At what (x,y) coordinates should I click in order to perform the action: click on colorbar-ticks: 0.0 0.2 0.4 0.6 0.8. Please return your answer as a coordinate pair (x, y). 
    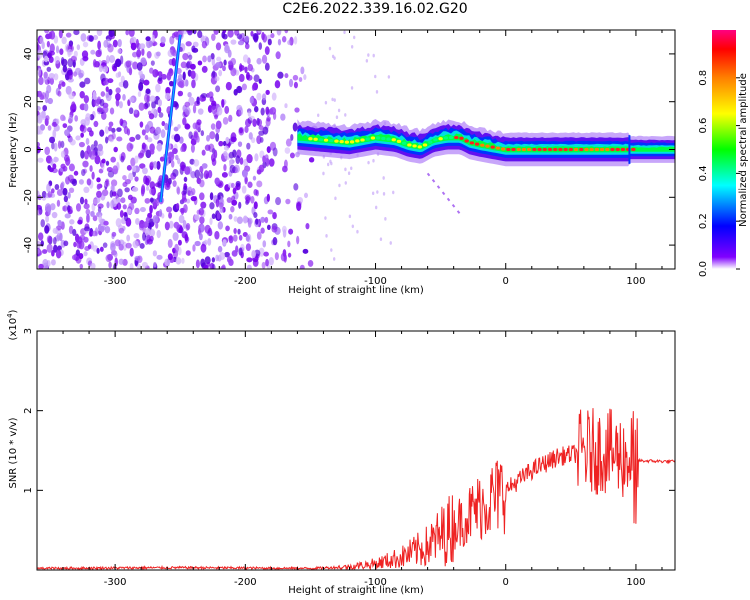
    Looking at the image, I should click on (719, 173).